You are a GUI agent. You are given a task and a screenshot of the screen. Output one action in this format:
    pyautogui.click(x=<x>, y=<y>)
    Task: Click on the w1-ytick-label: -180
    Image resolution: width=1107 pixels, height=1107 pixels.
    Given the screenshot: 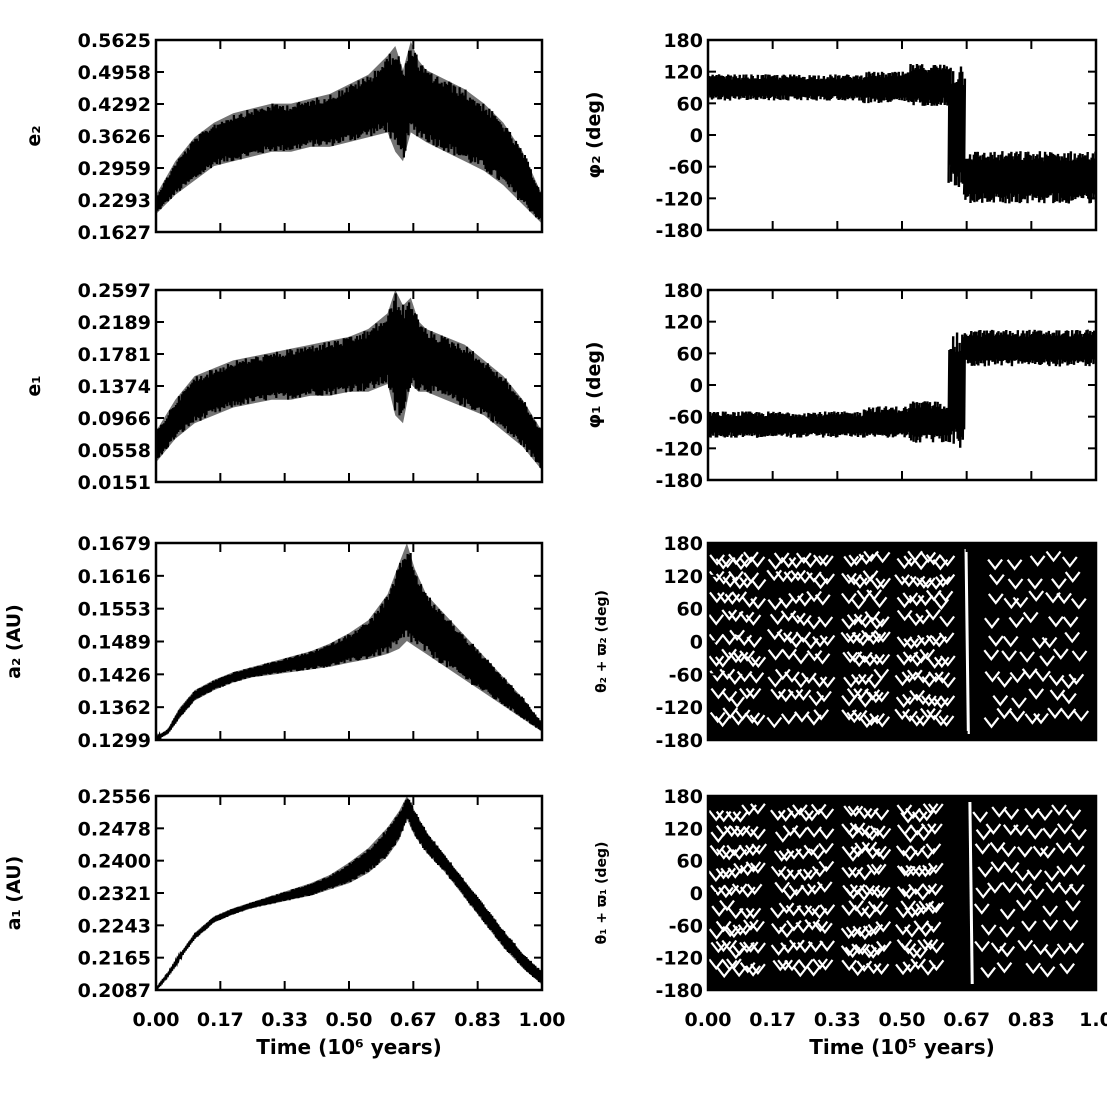 What is the action you would take?
    pyautogui.click(x=679, y=991)
    